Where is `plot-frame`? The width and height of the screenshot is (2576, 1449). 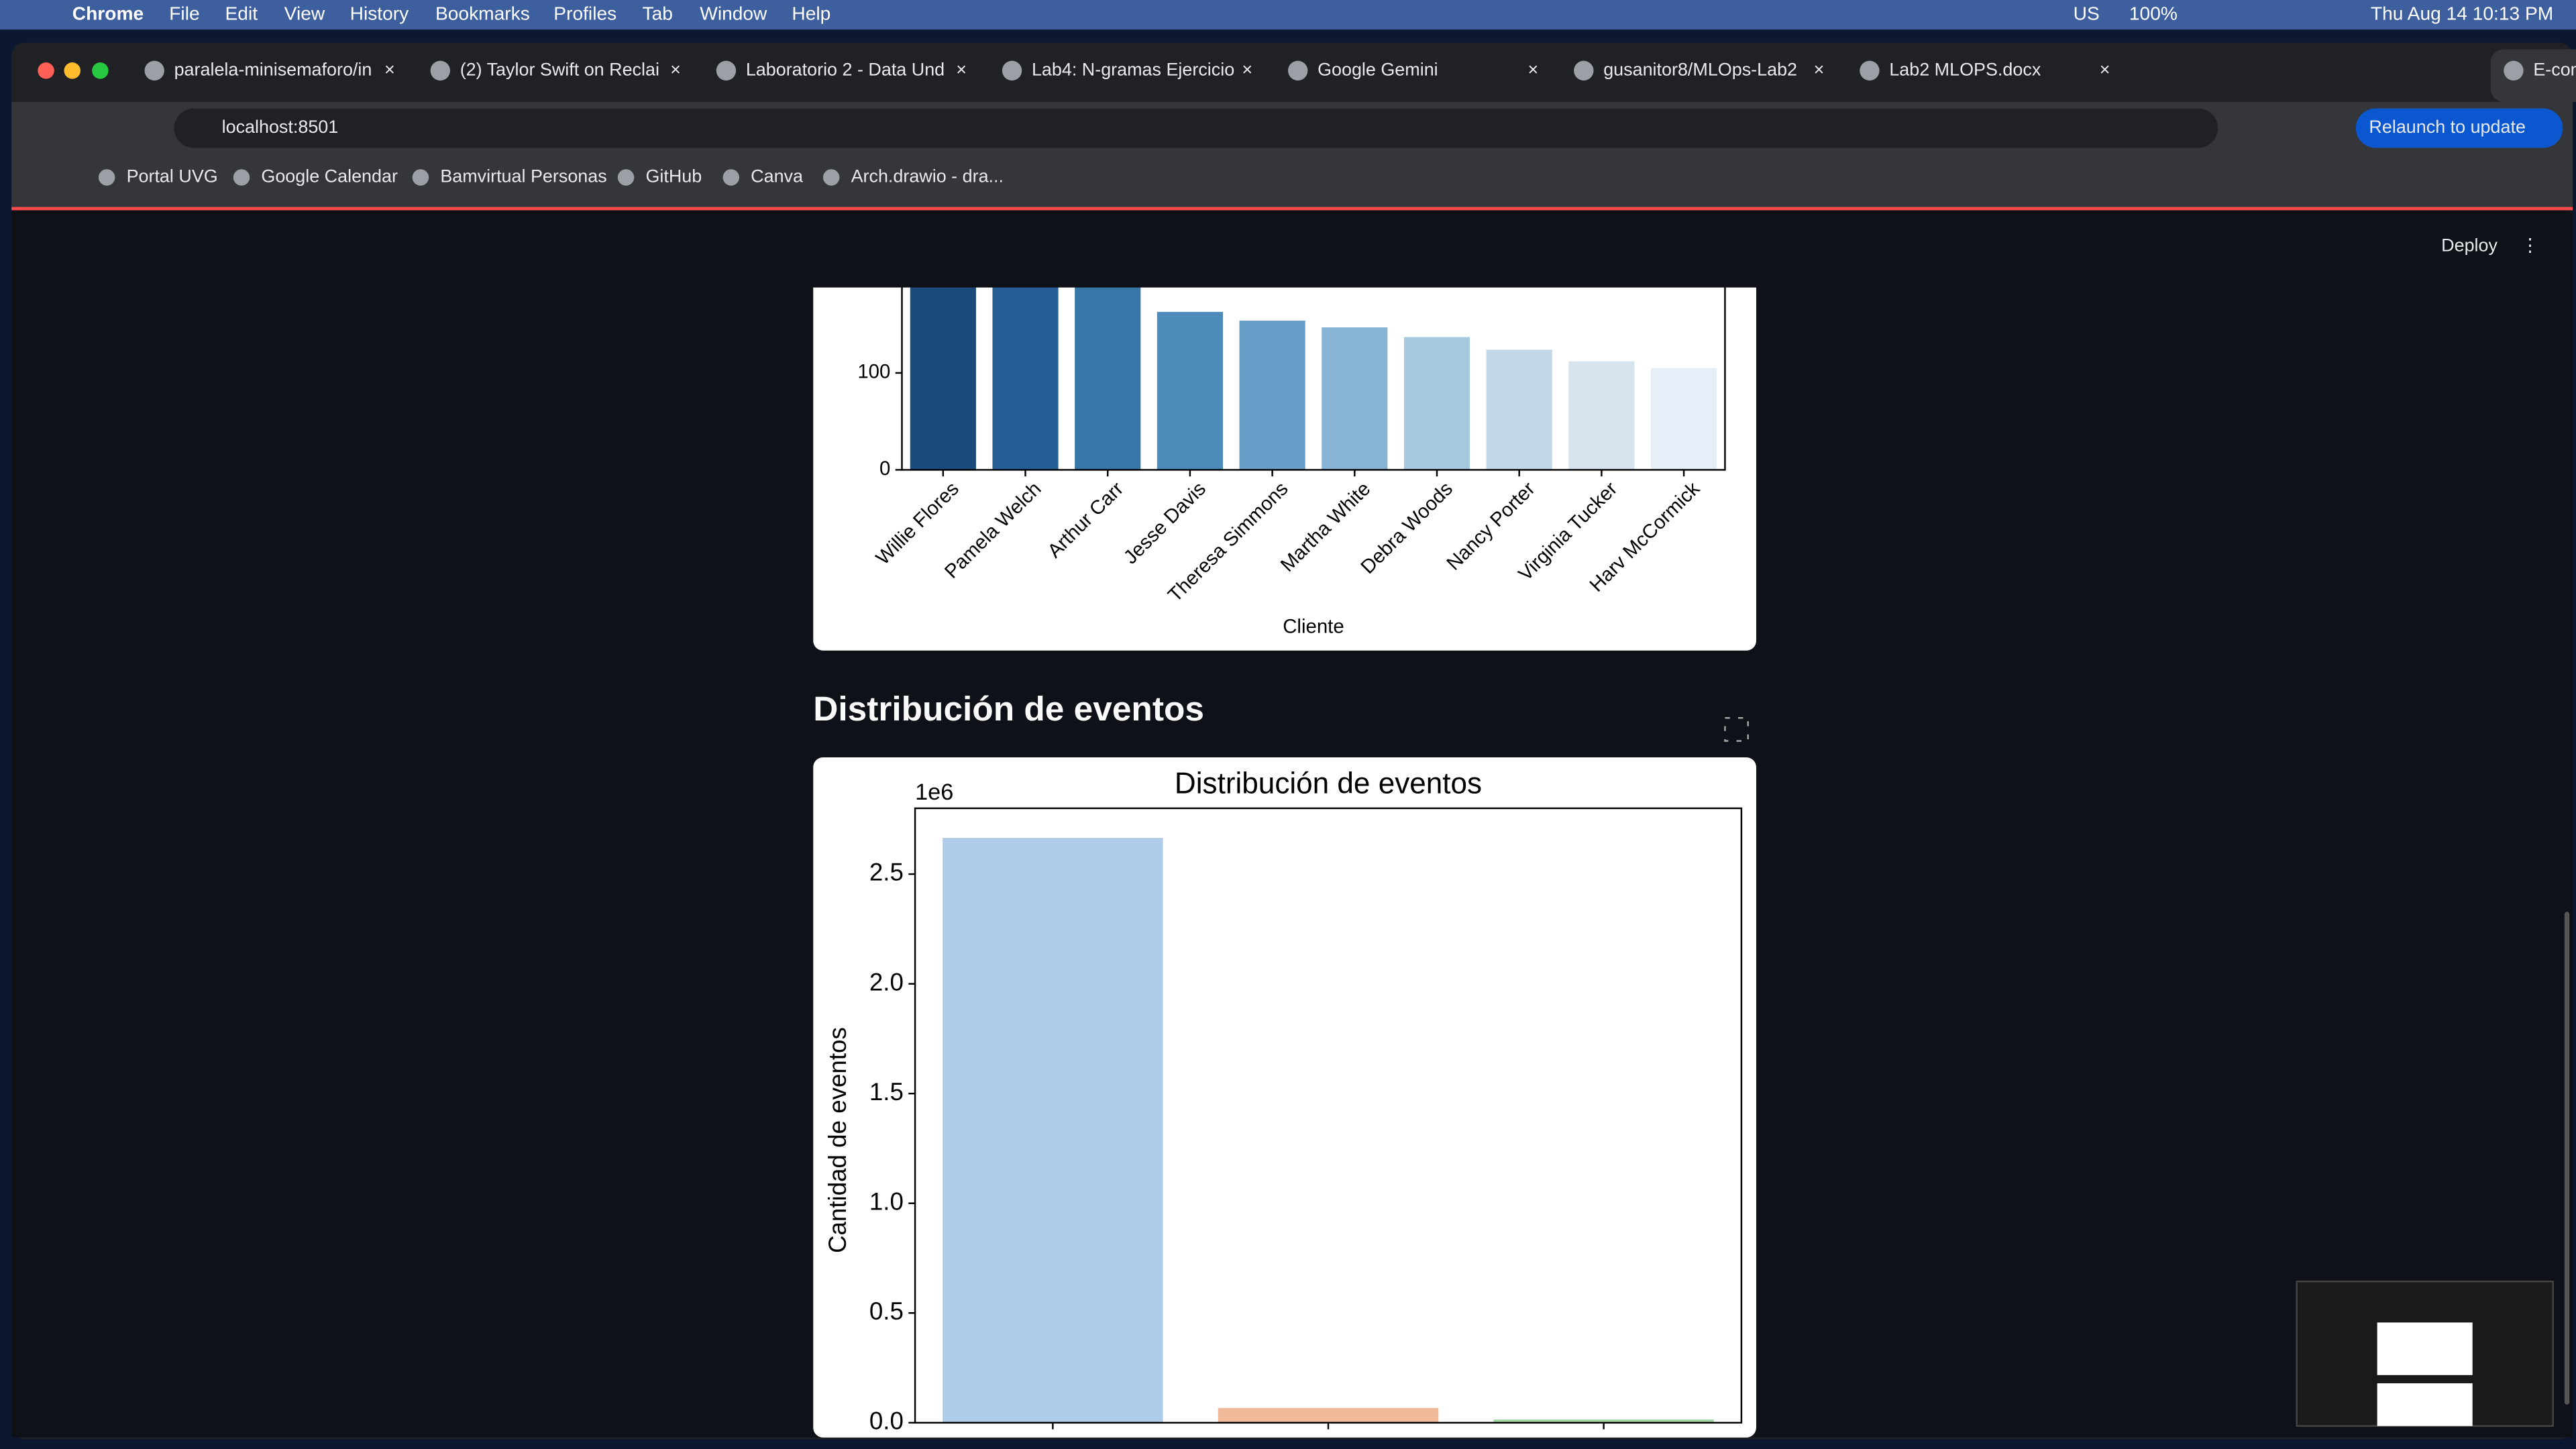
plot-frame is located at coordinates (1328, 1115).